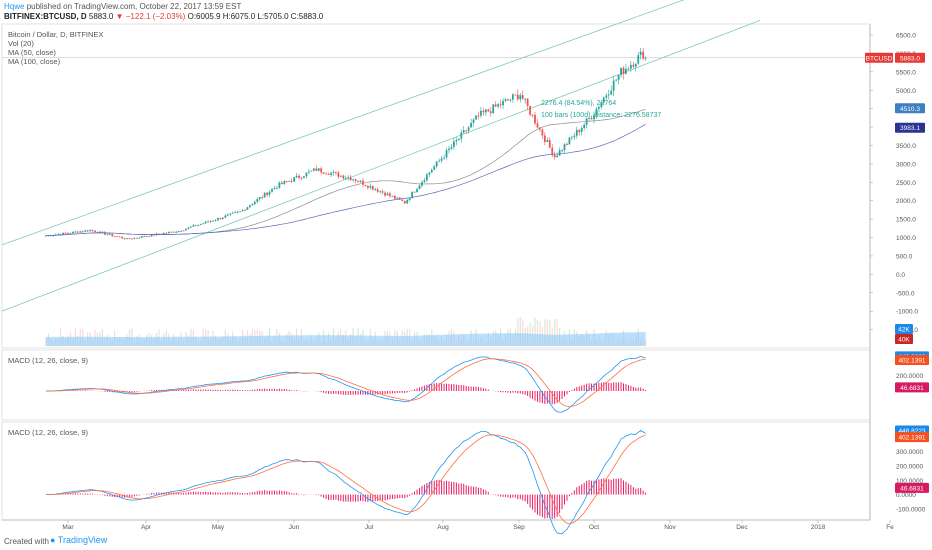  What do you see at coordinates (68, 527) in the screenshot?
I see `time-tick-label: Mar` at bounding box center [68, 527].